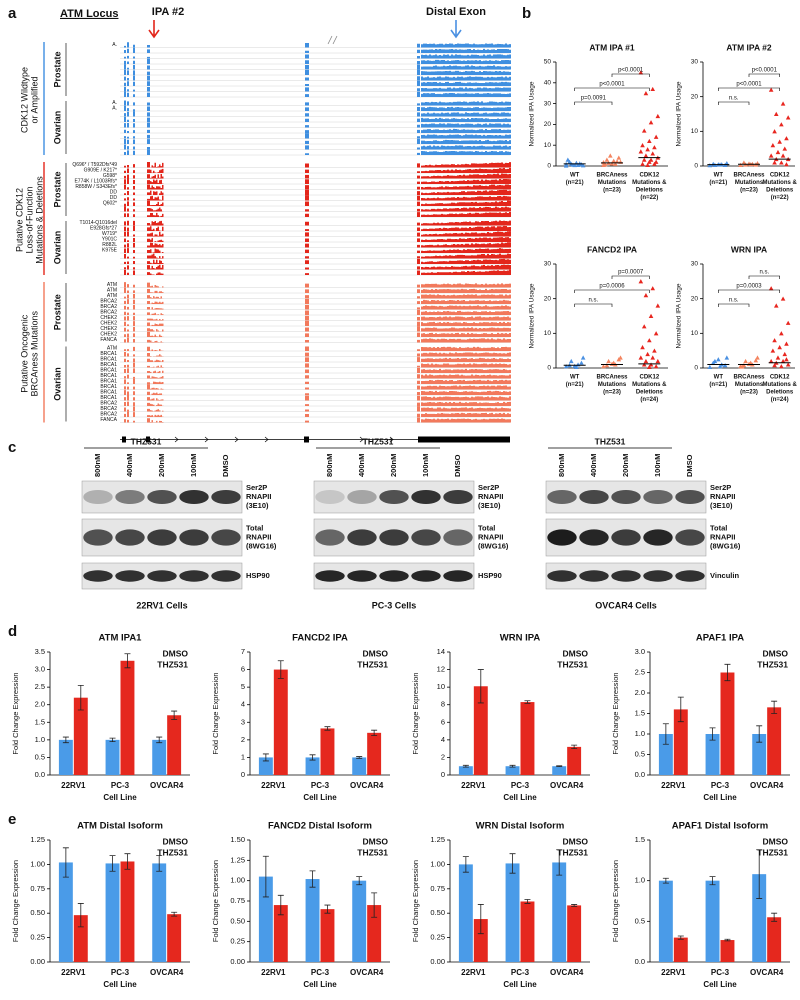  Describe the element at coordinates (161, 465) in the screenshot. I see `lane-label: 200nM` at that location.